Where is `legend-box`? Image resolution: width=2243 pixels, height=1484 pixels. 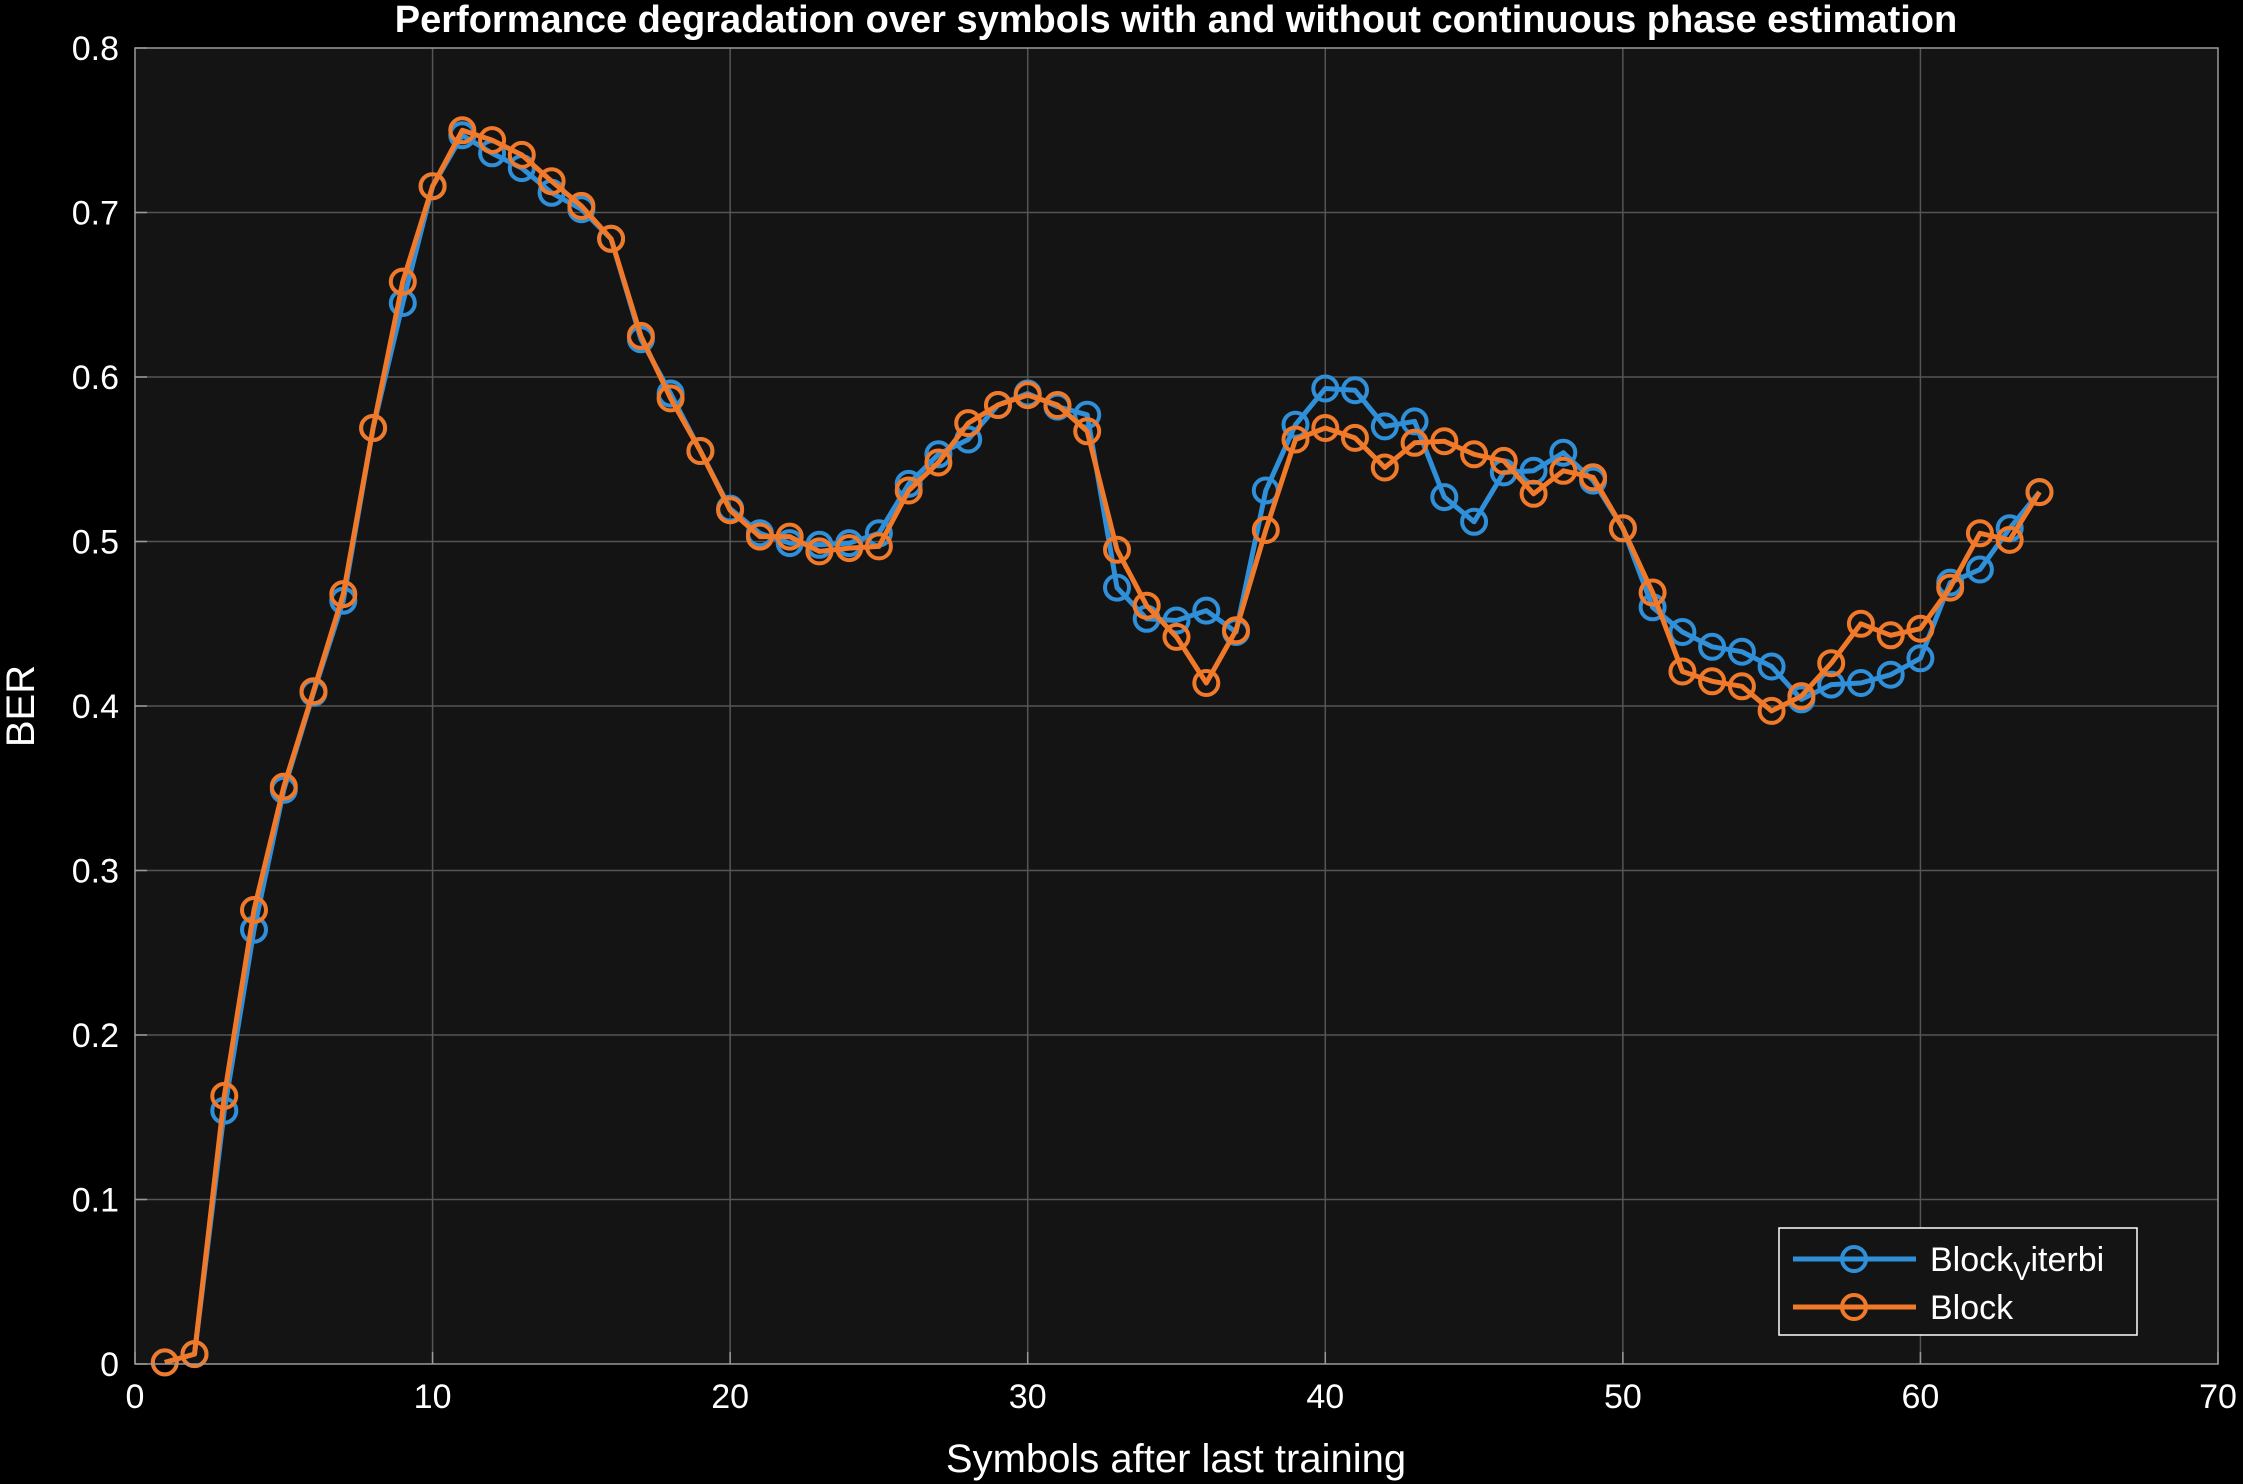 legend-box is located at coordinates (1958, 1281).